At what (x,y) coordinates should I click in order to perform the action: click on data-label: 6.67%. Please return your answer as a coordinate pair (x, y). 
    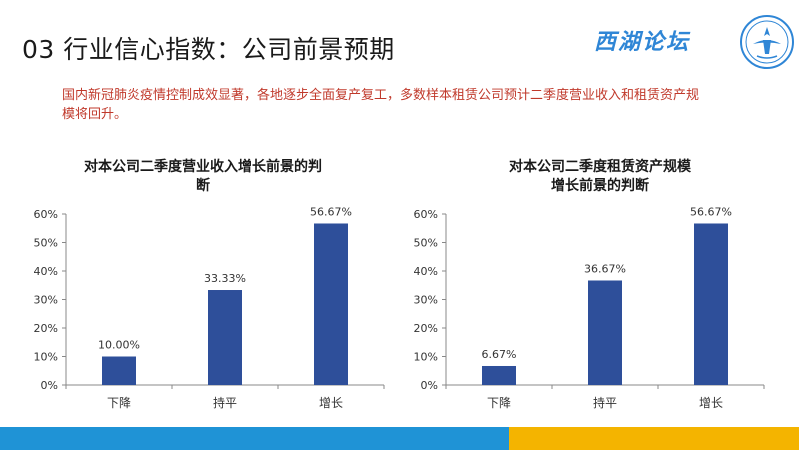
    Looking at the image, I should click on (499, 354).